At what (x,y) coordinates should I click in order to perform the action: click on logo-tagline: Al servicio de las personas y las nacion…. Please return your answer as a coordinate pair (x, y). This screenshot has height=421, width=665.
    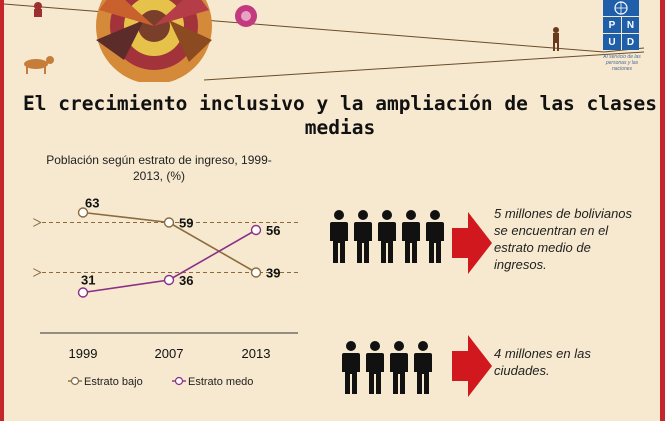
    Looking at the image, I should click on (622, 63).